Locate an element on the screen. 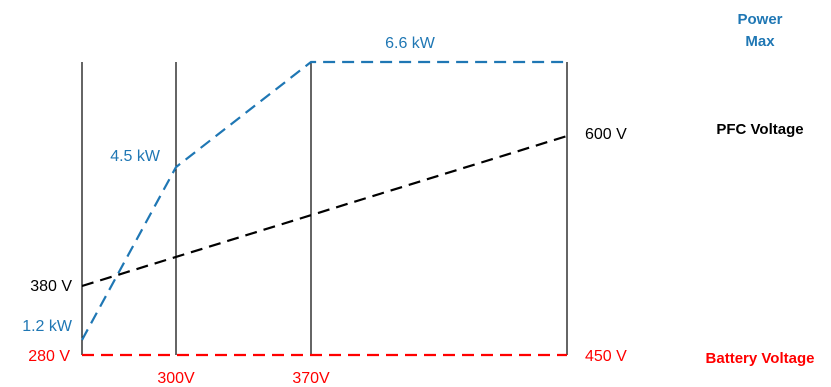  label-power-max-4-5-kw: 4.5 kW is located at coordinates (135, 156).